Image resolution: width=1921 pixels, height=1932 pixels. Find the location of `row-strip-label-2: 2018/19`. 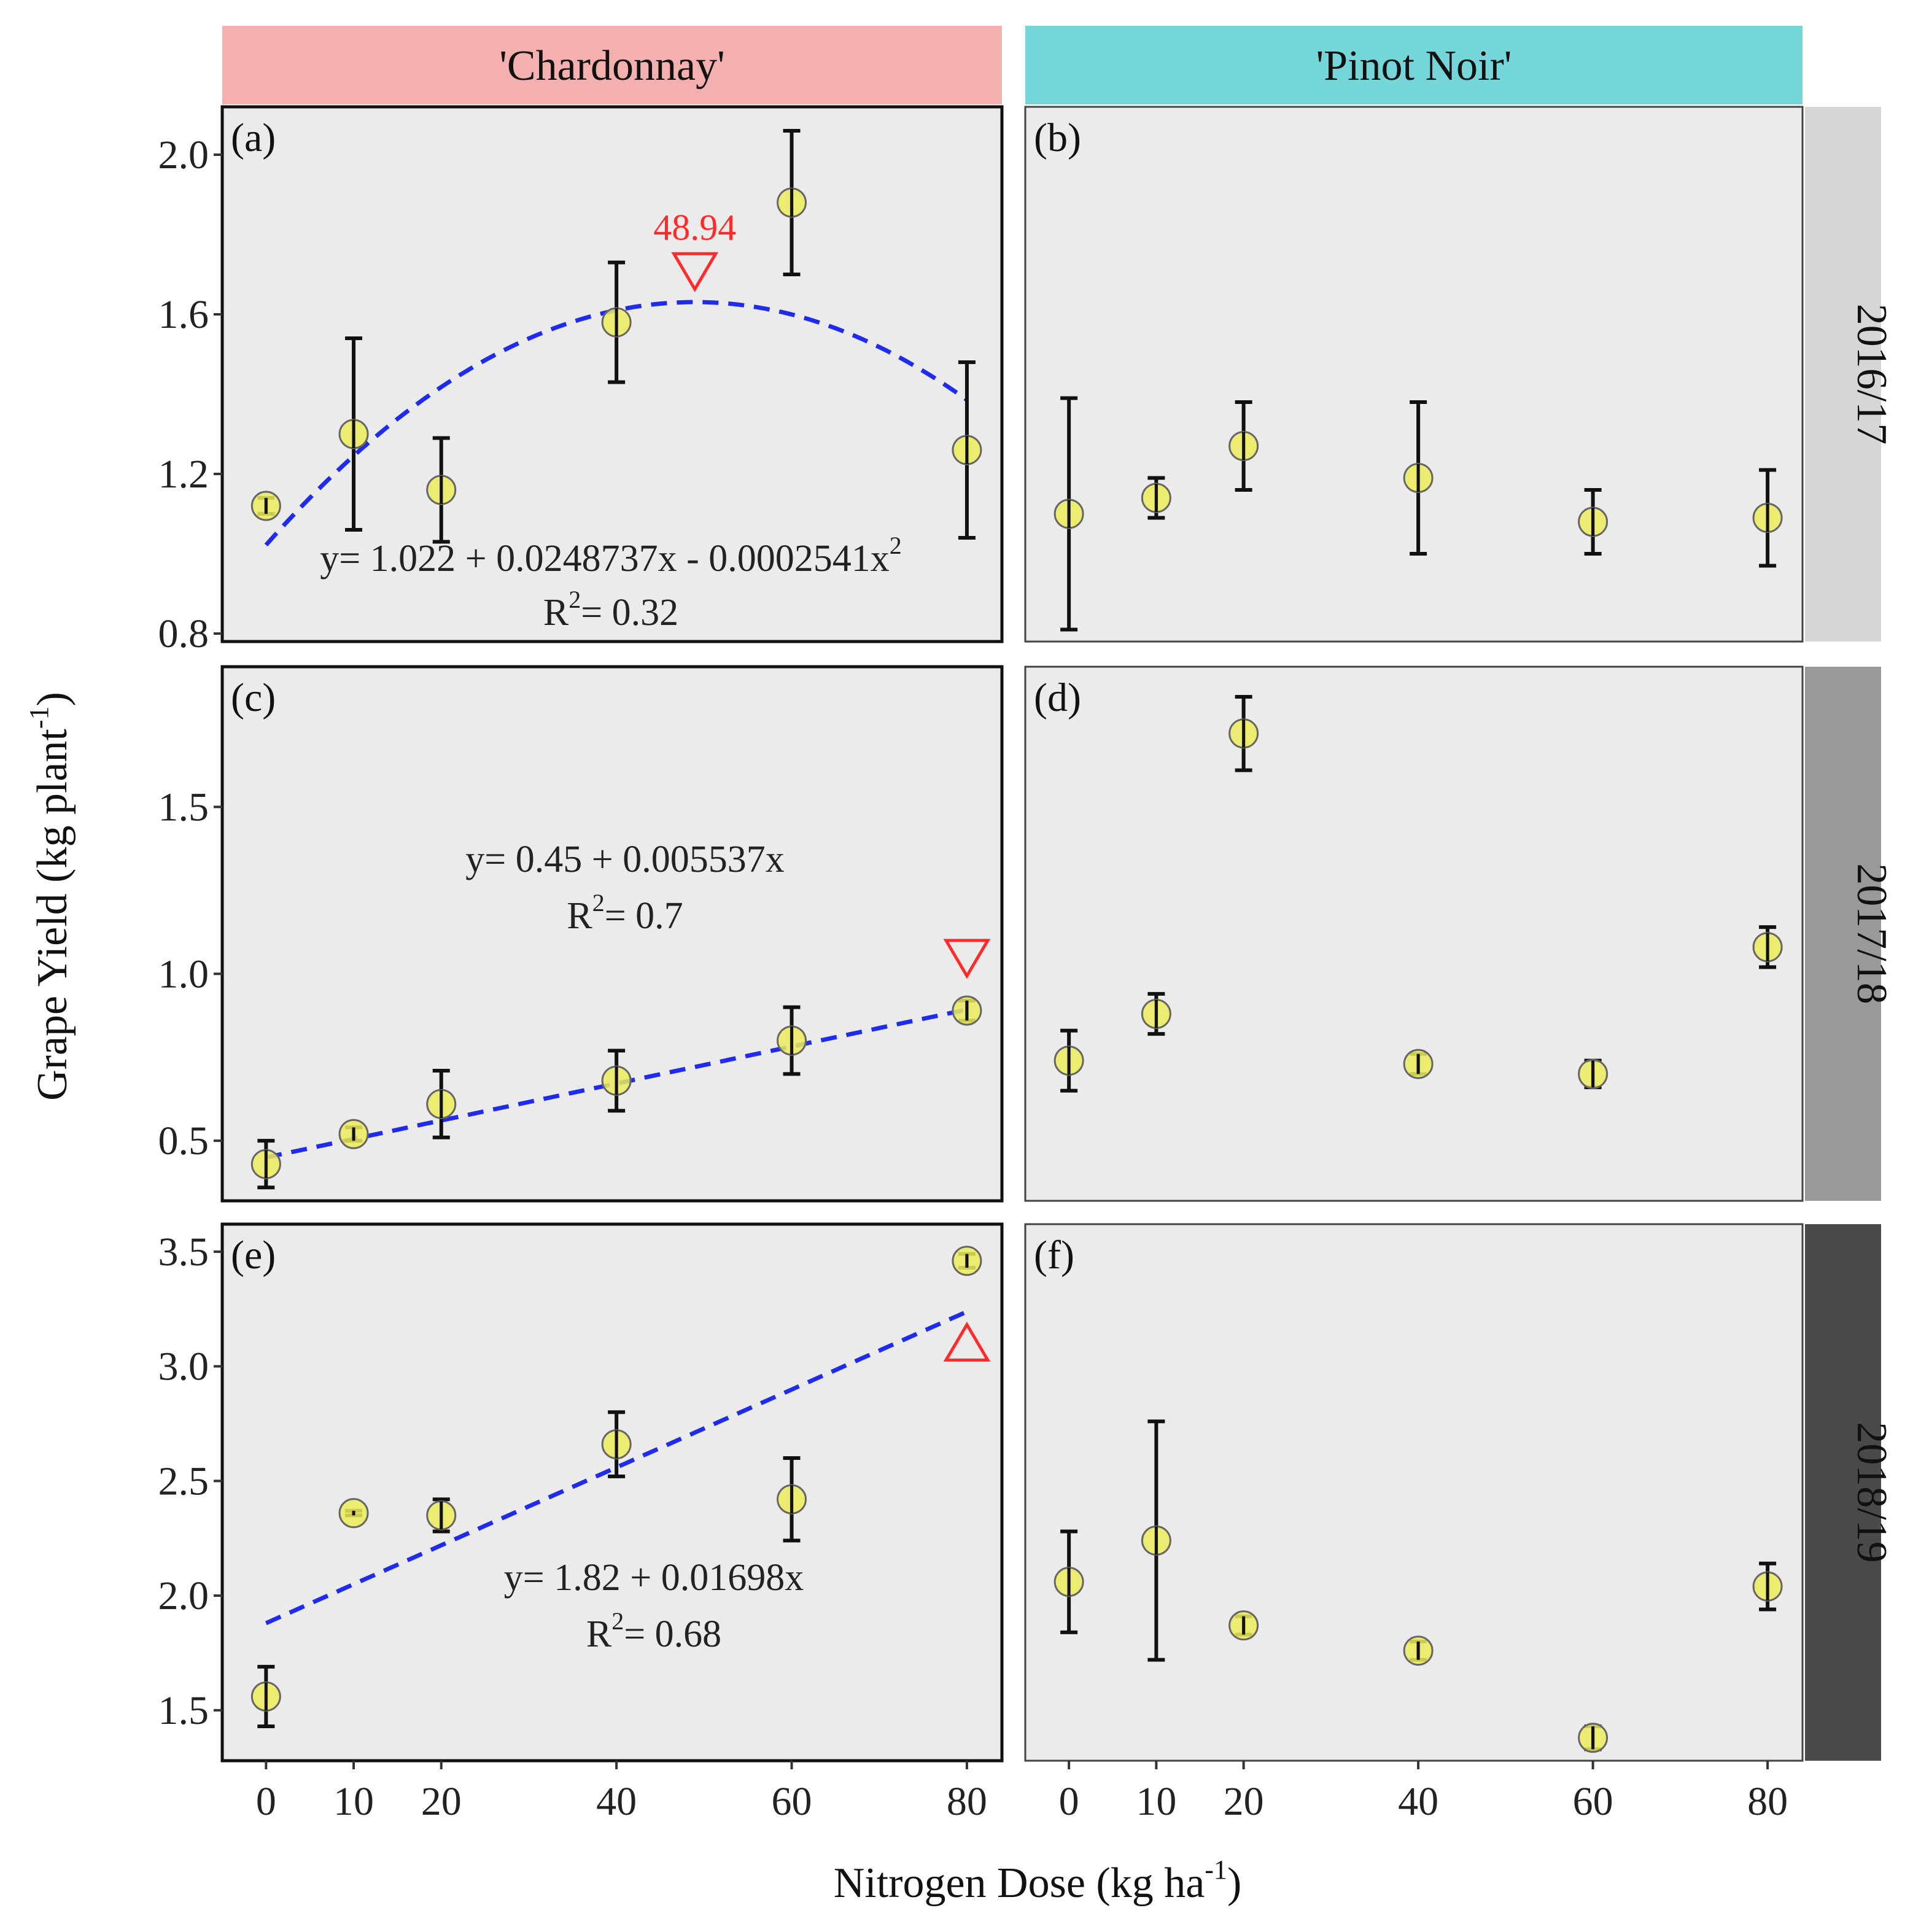

row-strip-label-2: 2018/19 is located at coordinates (1872, 1492).